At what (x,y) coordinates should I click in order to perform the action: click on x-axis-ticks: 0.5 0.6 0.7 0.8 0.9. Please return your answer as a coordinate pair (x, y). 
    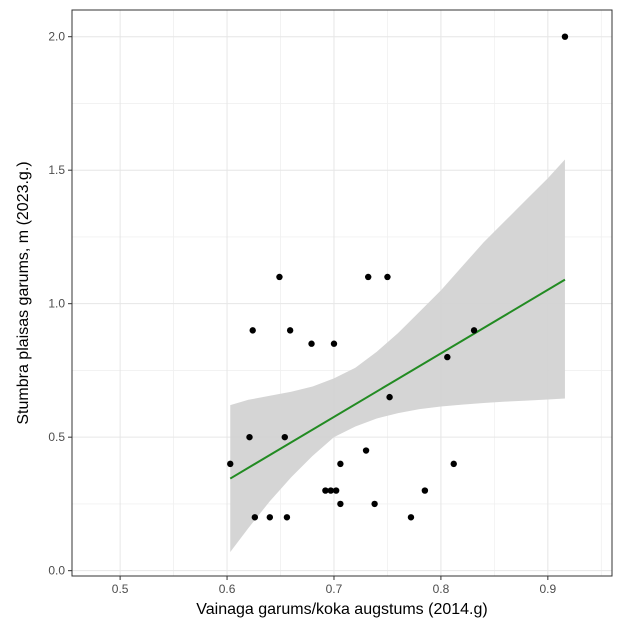
    Looking at the image, I should click on (334, 586).